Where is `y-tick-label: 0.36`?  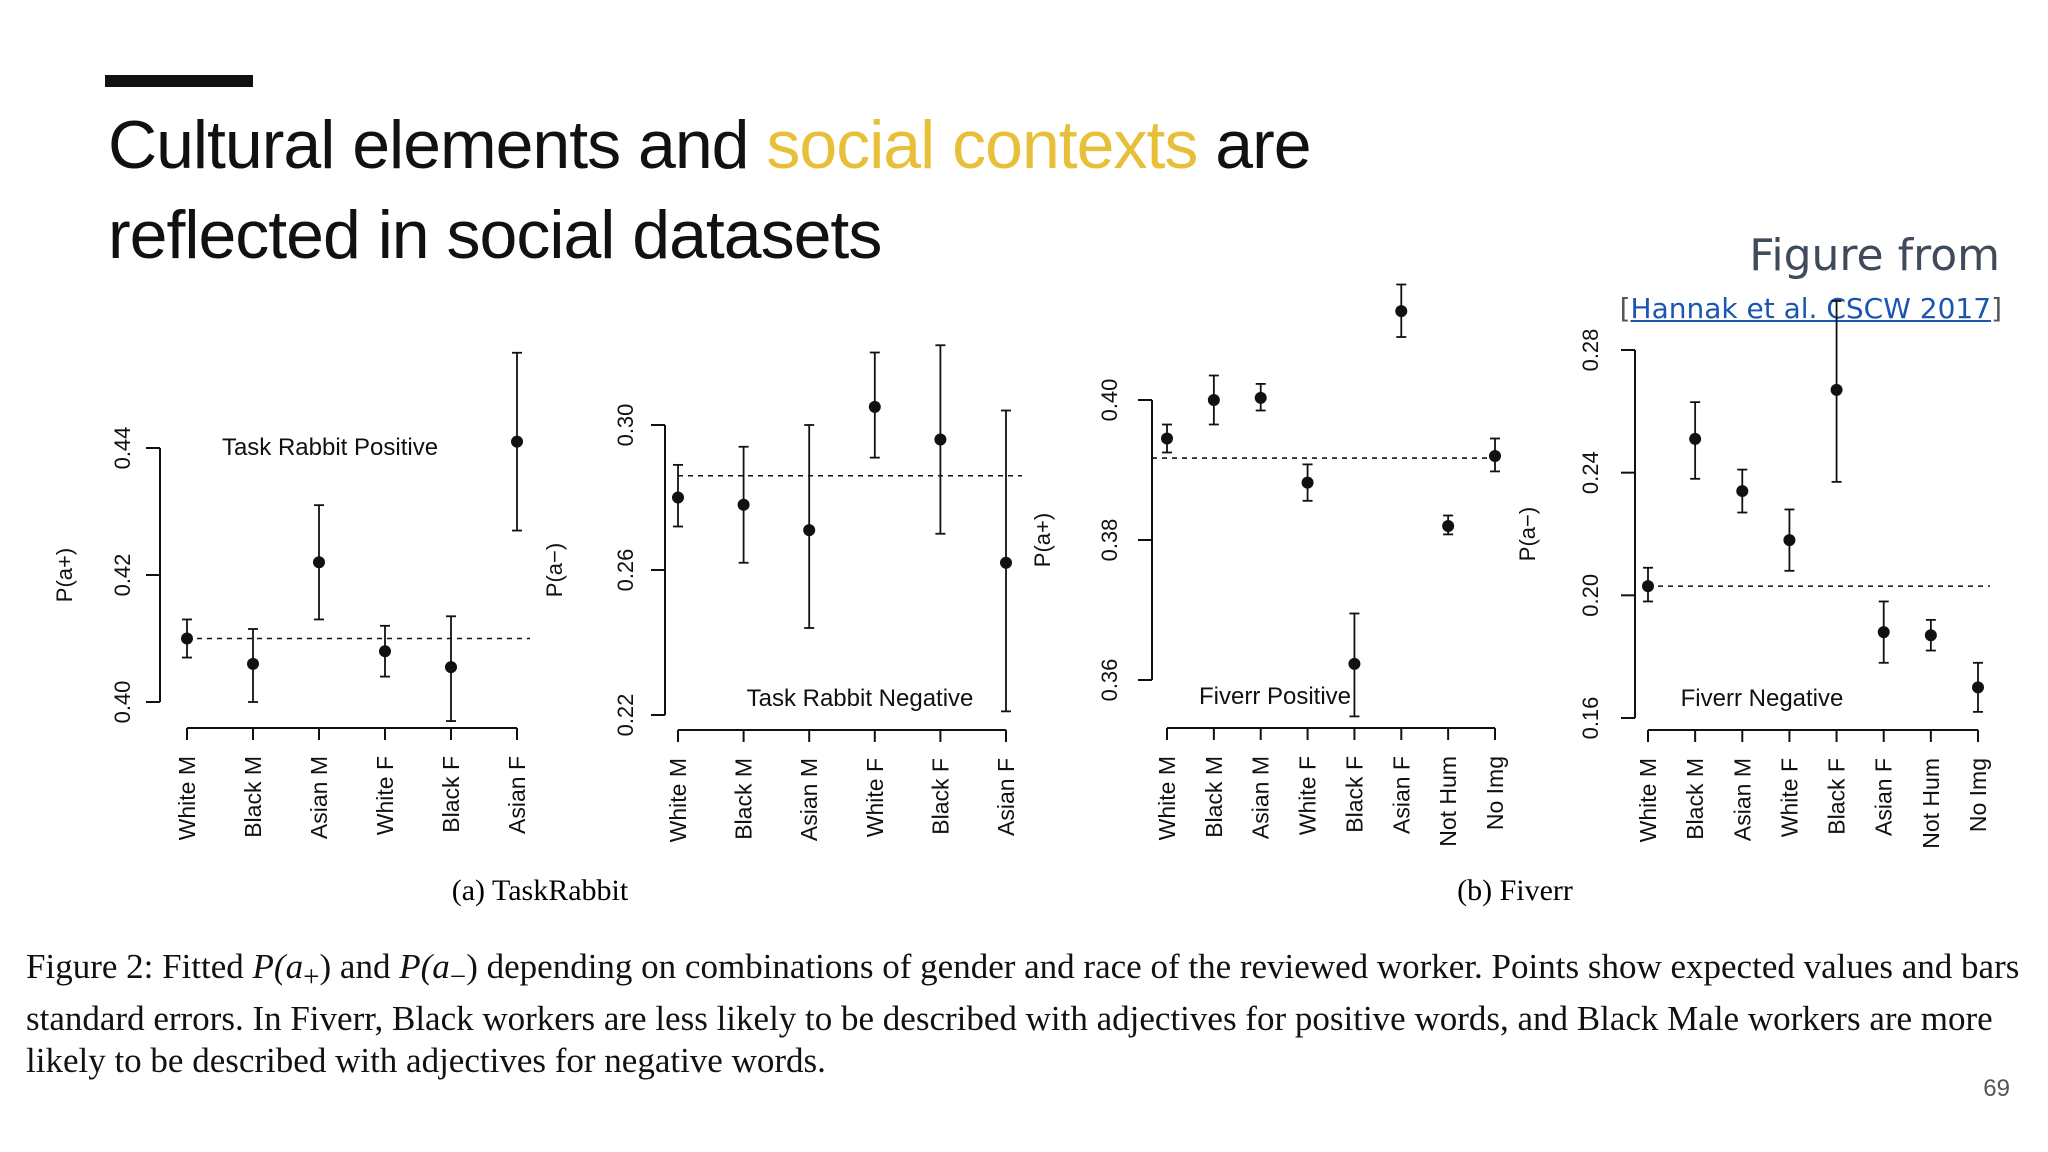
y-tick-label: 0.36 is located at coordinates (1109, 680).